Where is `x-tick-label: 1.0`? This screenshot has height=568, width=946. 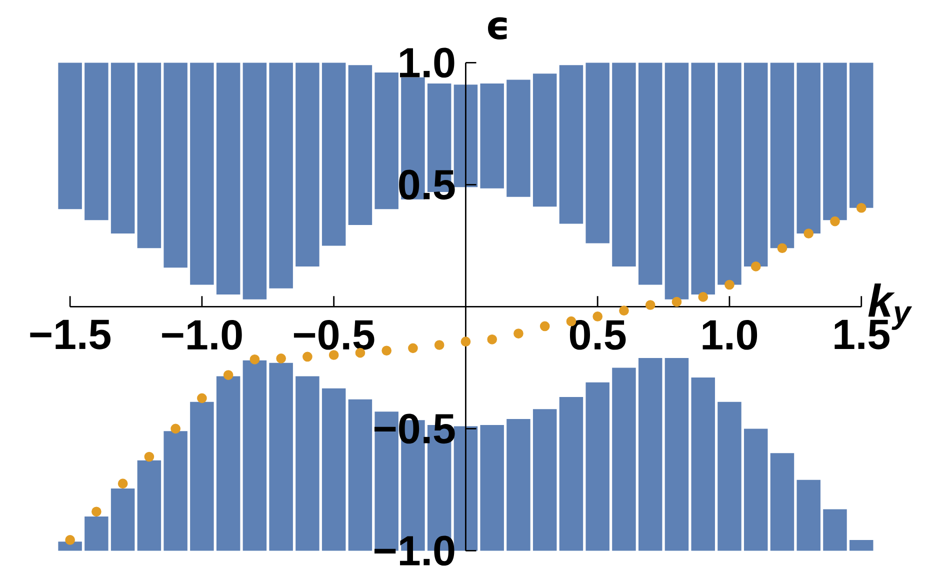
x-tick-label: 1.0 is located at coordinates (730, 335).